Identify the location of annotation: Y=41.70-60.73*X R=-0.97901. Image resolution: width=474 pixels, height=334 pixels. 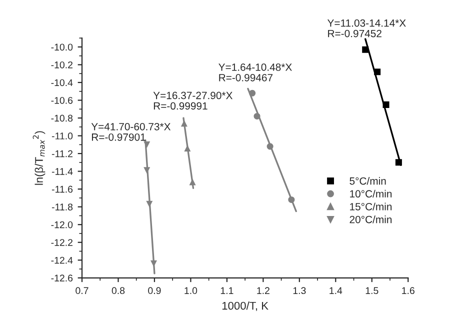
(131, 131).